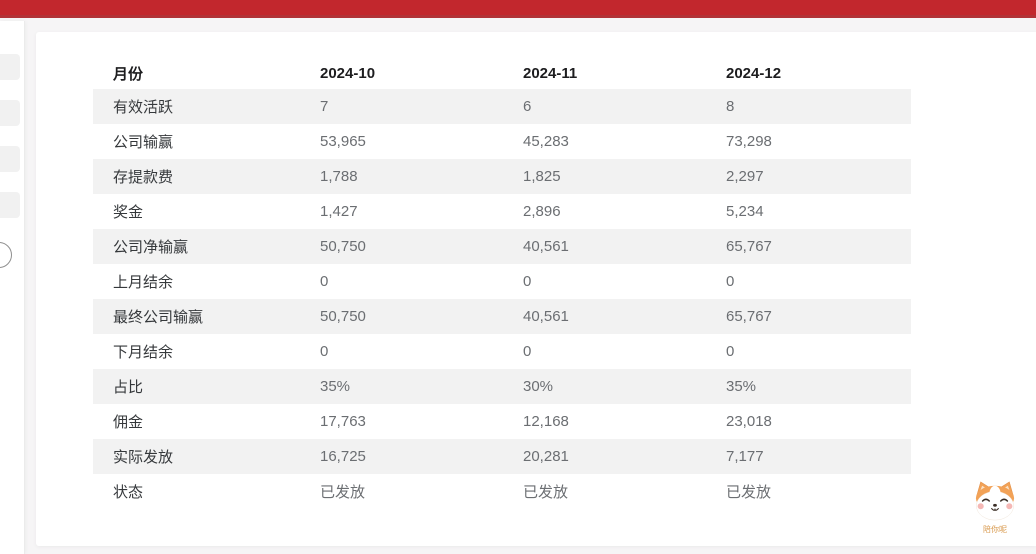  I want to click on row-value: 12,168, so click(546, 421).